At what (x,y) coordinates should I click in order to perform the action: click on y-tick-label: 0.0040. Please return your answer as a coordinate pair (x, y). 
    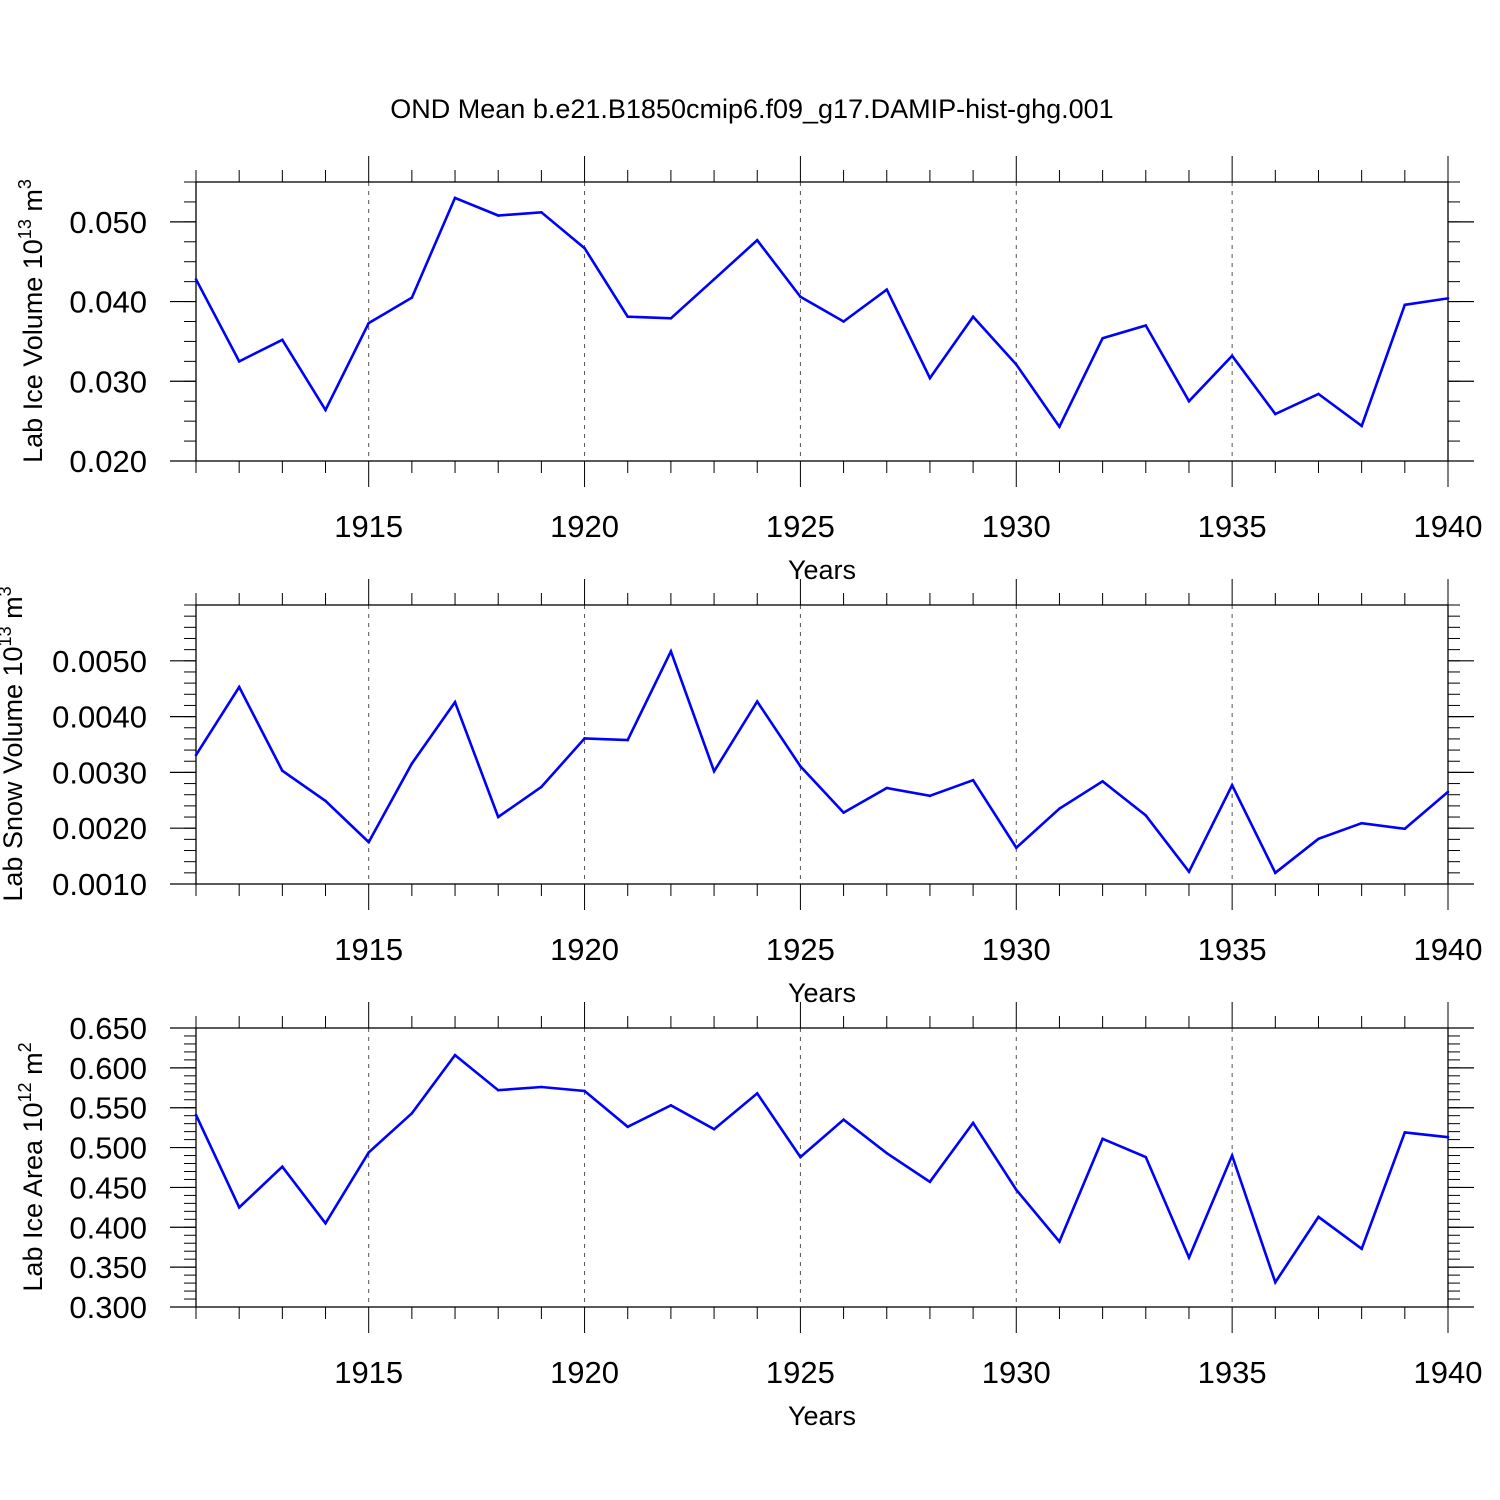
    Looking at the image, I should click on (99, 717).